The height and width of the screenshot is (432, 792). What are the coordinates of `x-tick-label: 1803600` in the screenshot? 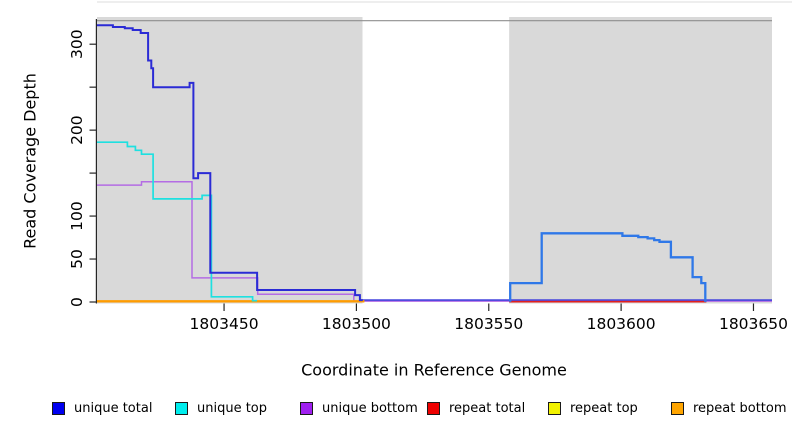 It's located at (621, 324).